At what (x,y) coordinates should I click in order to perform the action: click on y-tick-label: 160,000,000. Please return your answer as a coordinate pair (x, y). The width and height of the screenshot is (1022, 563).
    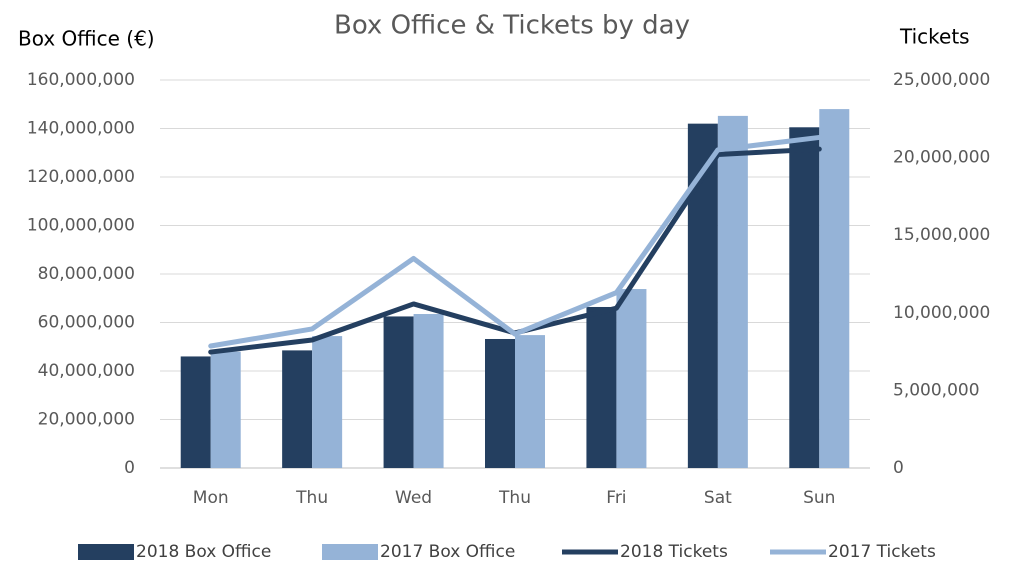
    Looking at the image, I should click on (81, 80).